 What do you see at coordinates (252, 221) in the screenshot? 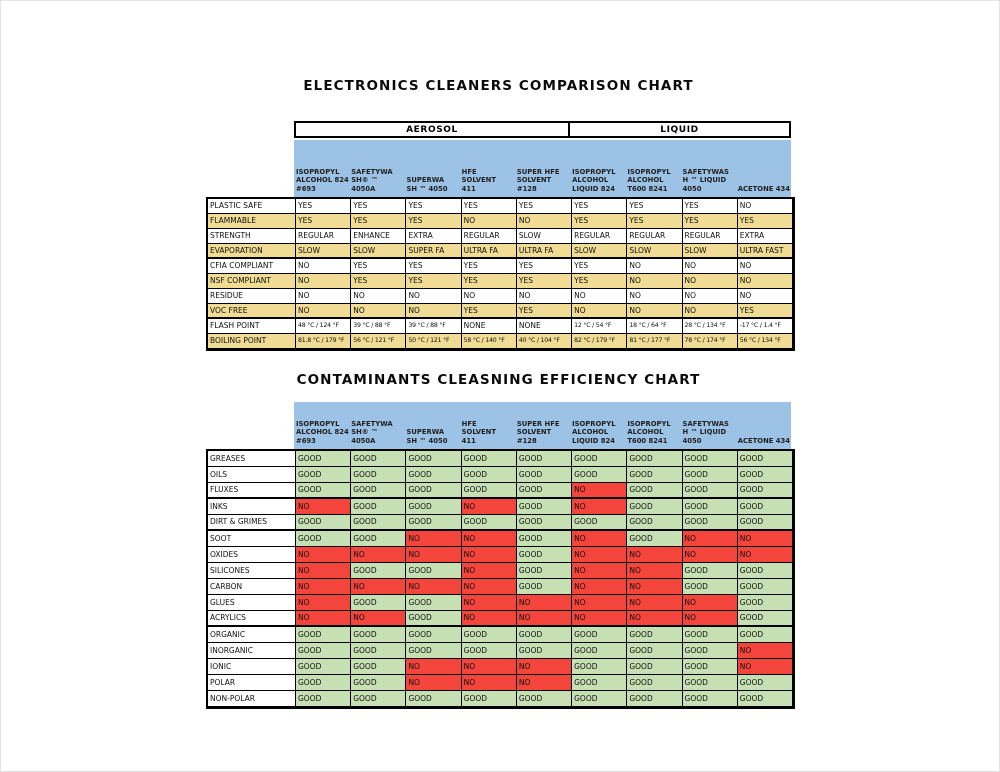
I see `row-label: FLAMMABLE` at bounding box center [252, 221].